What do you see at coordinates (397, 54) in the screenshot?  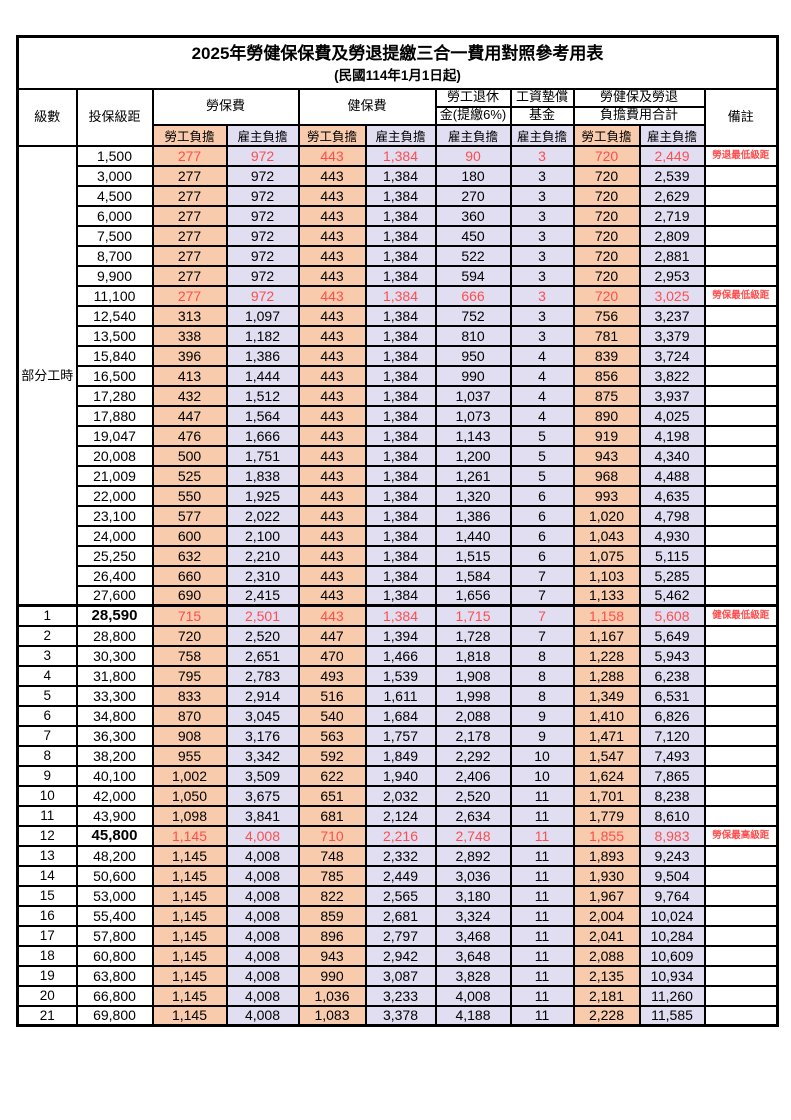 I see `page-title: 2025年勞健保保費及勞退提繳三合一費用對照參考用表` at bounding box center [397, 54].